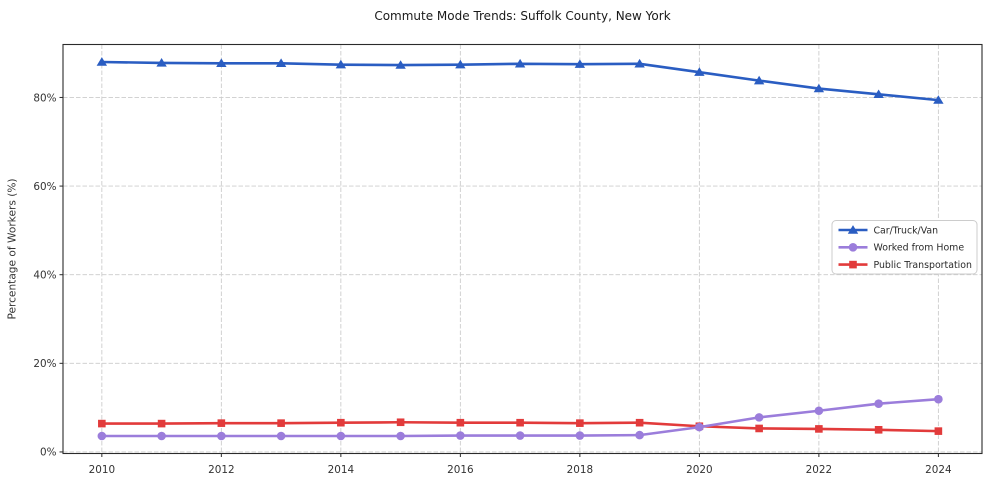 This screenshot has height=490, width=990. Describe the element at coordinates (853, 229) in the screenshot. I see `legend-swatch-triangle-up-icon` at that location.